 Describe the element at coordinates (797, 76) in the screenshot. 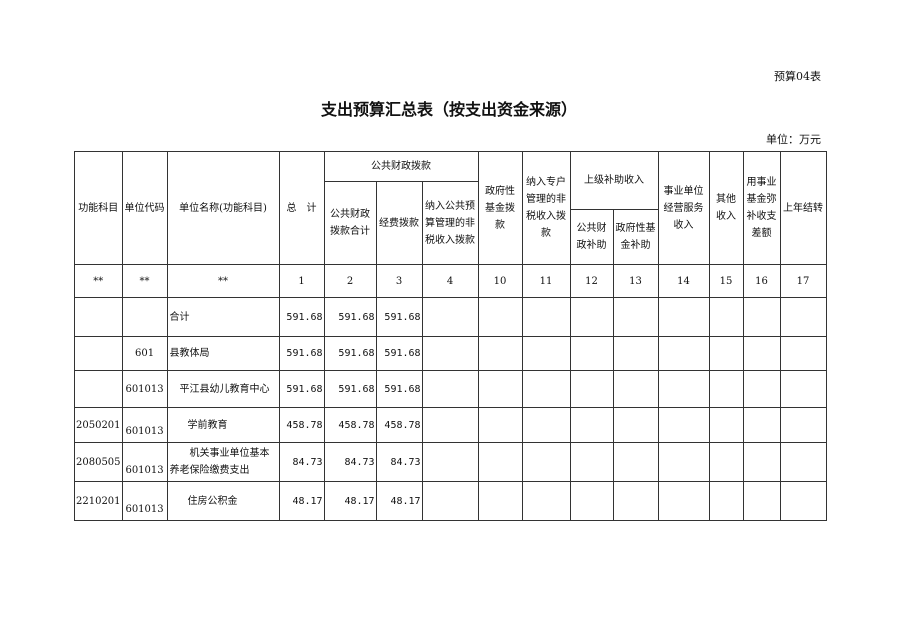

I see `form-code: 预算04表` at that location.